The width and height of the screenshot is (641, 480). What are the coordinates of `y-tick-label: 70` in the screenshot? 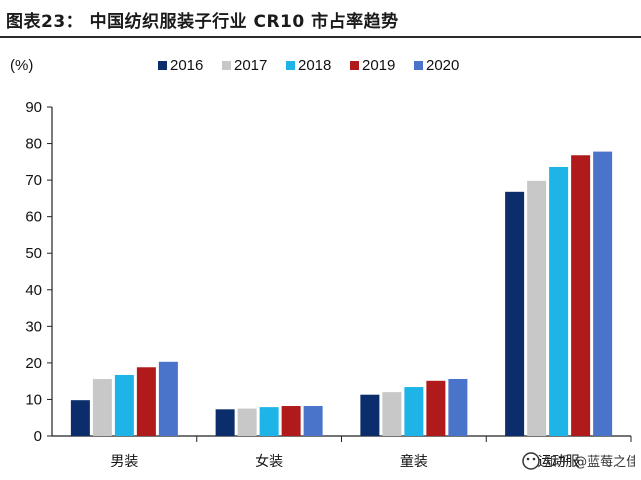 It's located at (33, 180).